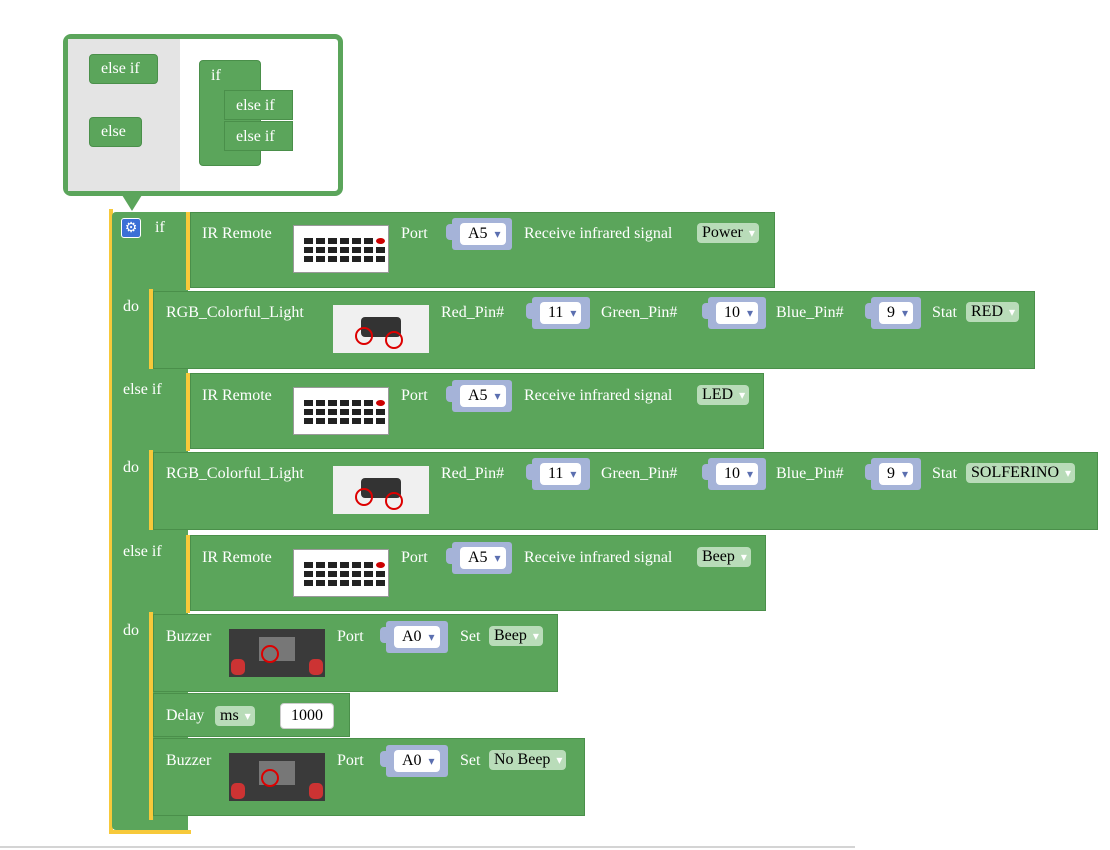 This screenshot has width=1110, height=850. What do you see at coordinates (369, 777) in the screenshot?
I see `buzzer-block-2: Buzzer Port A0 Set No Beep` at bounding box center [369, 777].